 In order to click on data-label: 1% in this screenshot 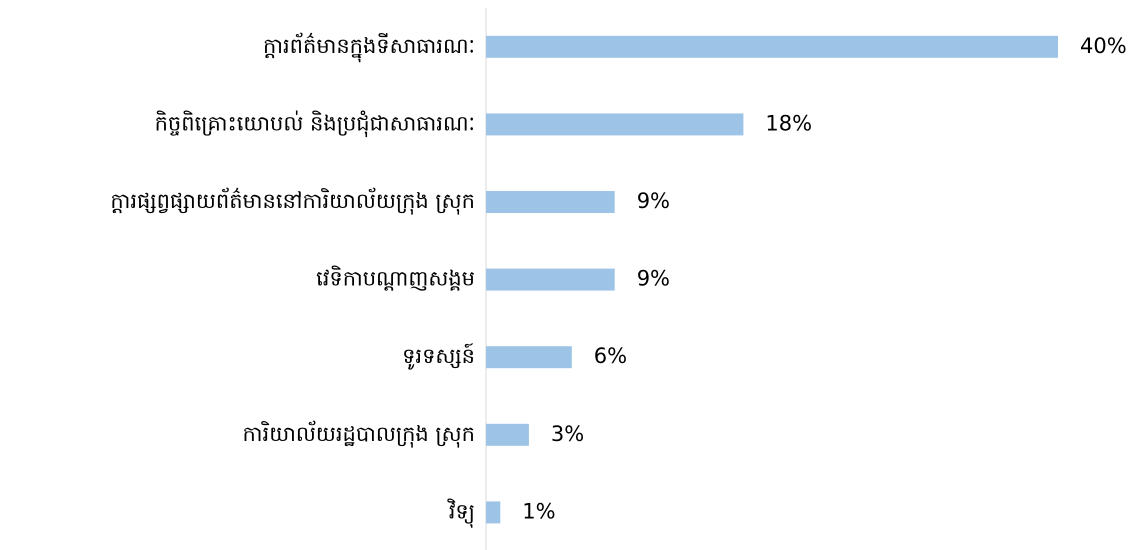, I will do `click(538, 511)`.